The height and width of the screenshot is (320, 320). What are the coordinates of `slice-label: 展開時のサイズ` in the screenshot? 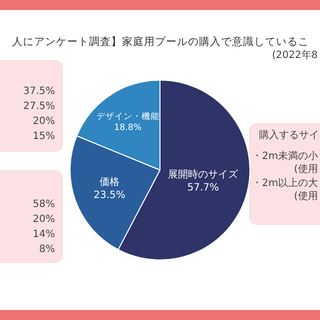 It's located at (204, 174).